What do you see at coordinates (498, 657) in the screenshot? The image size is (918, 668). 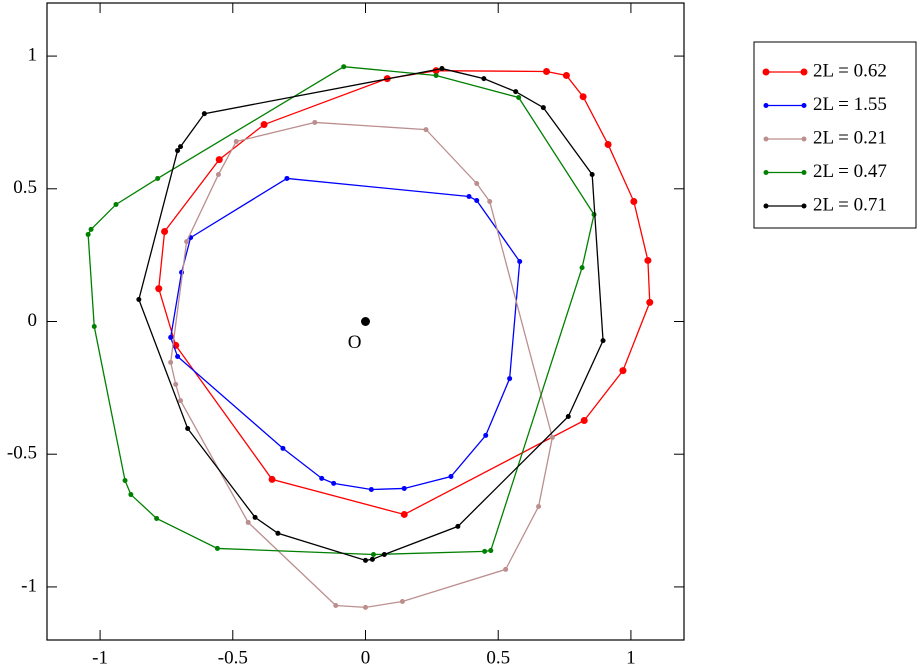 I see `x-tick-label: 0.5` at bounding box center [498, 657].